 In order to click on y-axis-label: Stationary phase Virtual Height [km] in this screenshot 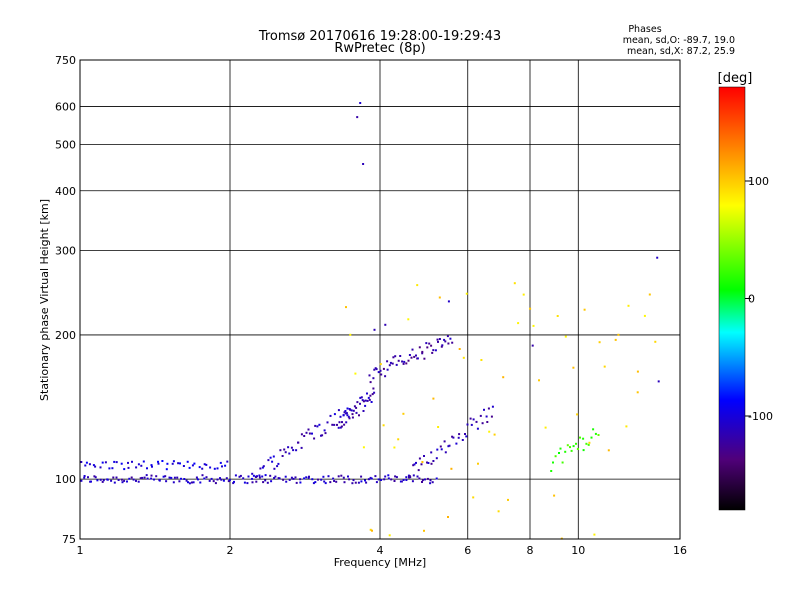, I will do `click(44, 300)`.